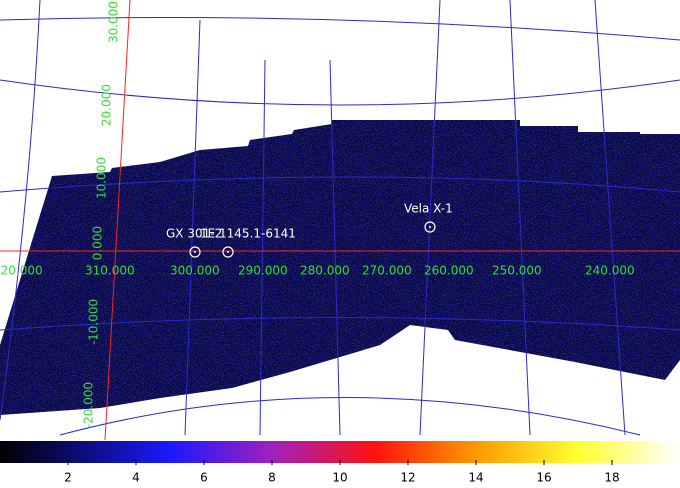 Image resolution: width=680 pixels, height=488 pixels. What do you see at coordinates (387, 271) in the screenshot?
I see `longitude-label: 270.000` at bounding box center [387, 271].